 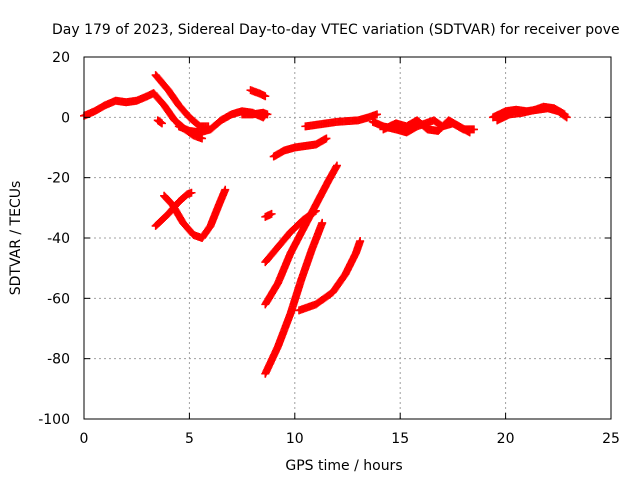 What do you see at coordinates (58, 299) in the screenshot?
I see `y-tick-label: -60` at bounding box center [58, 299].